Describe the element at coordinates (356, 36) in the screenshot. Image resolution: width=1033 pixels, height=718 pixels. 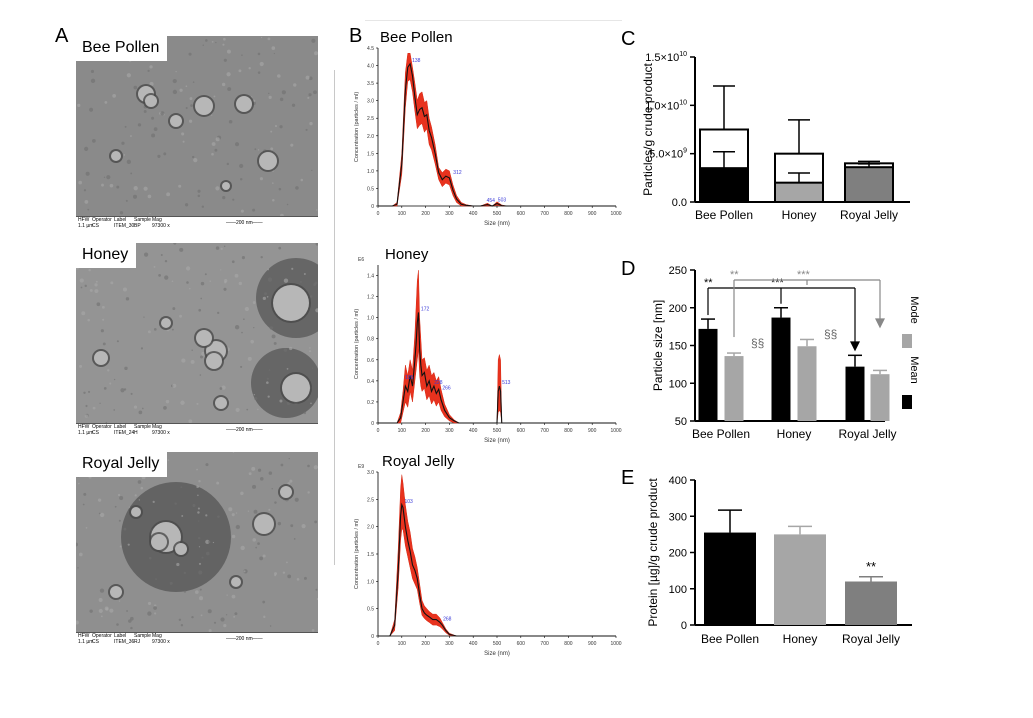
I see `panel-letter-b: B` at that location.